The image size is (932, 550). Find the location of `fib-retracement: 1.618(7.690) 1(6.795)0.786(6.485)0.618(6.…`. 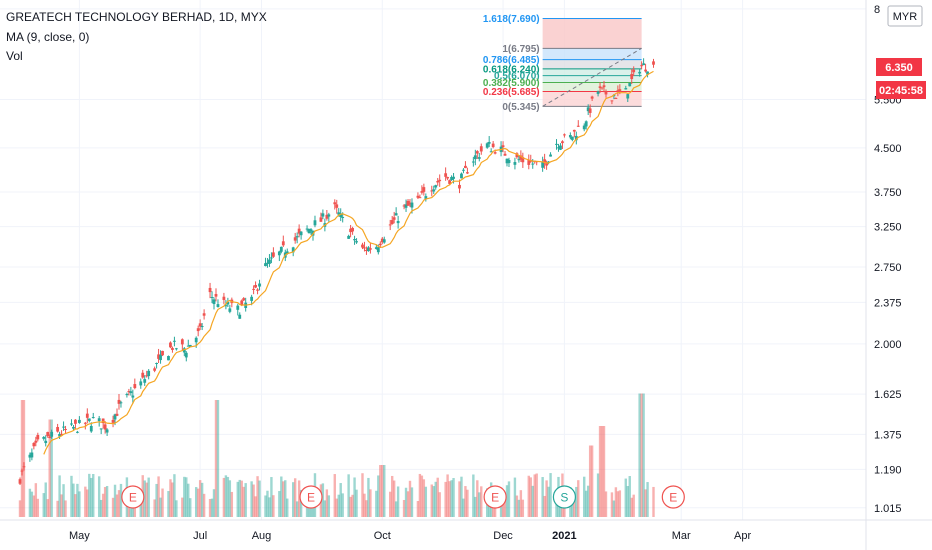

fib-retracement: 1.618(7.690) 1(6.795)0.786(6.485)0.618(6.… is located at coordinates (562, 63).